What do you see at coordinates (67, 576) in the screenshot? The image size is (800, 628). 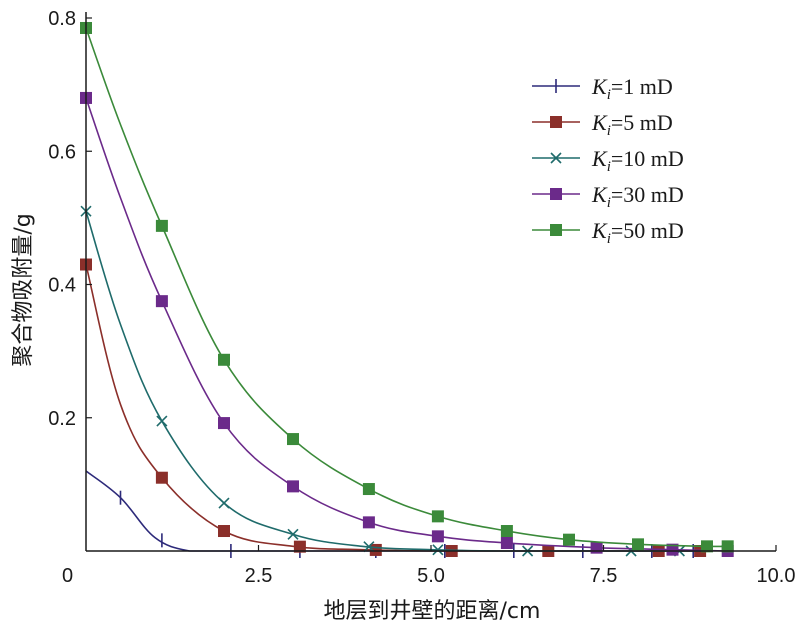 I see `origin-label: 0` at bounding box center [67, 576].